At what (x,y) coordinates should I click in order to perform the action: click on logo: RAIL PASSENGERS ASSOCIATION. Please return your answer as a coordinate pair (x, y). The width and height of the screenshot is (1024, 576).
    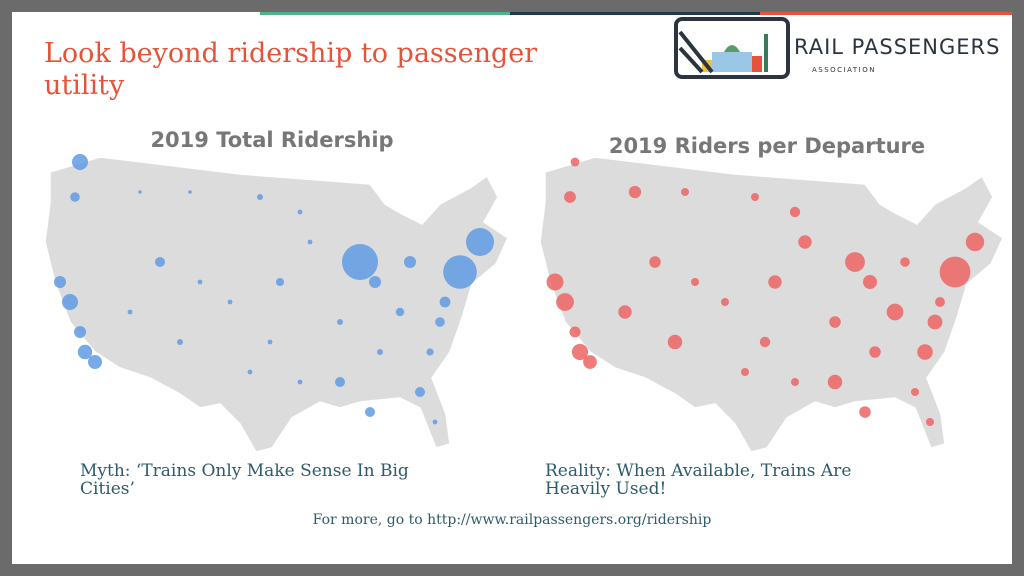
    Looking at the image, I should click on (837, 48).